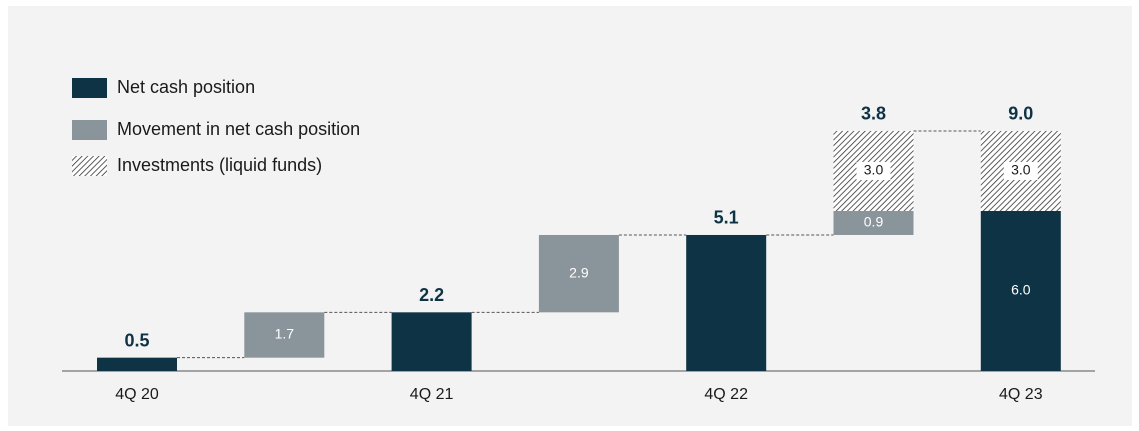  Describe the element at coordinates (726, 394) in the screenshot. I see `x-tick-label: 4Q 22` at that location.